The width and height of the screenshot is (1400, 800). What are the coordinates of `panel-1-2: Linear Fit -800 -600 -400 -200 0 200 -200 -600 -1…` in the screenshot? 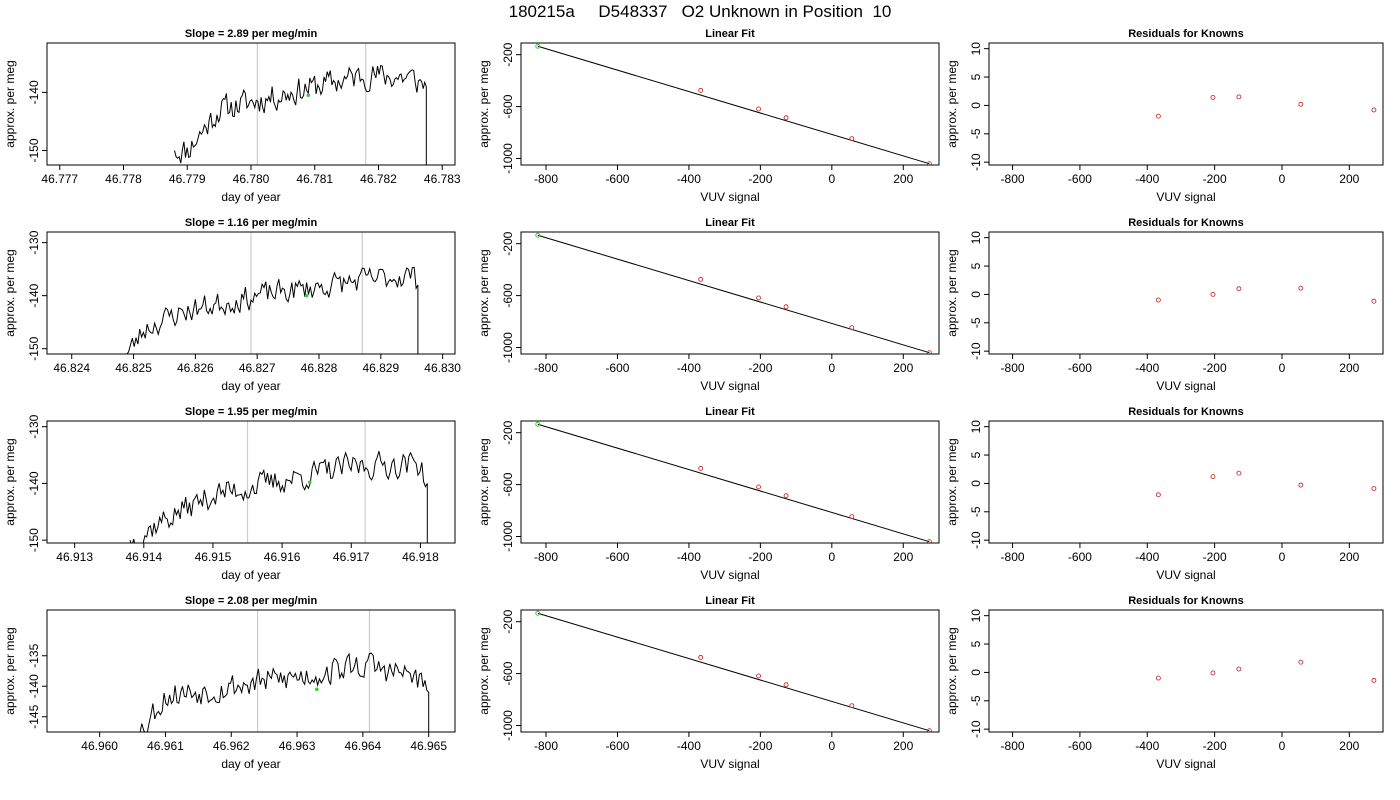 It's located at (708, 116).